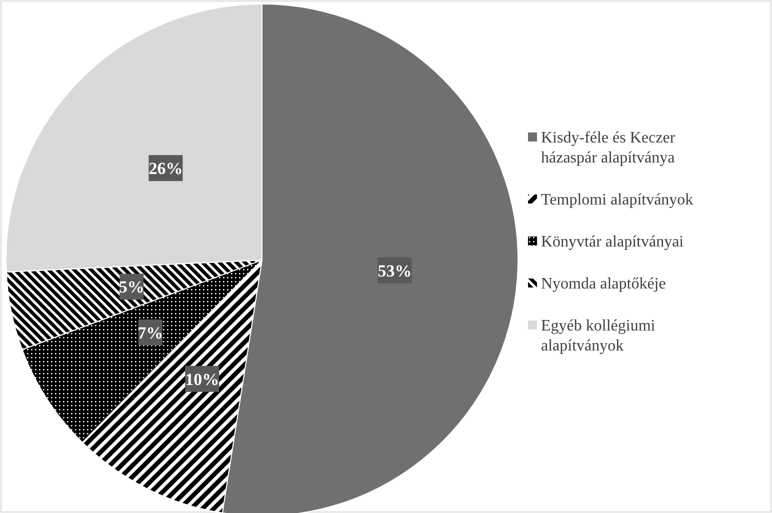 Image resolution: width=772 pixels, height=513 pixels. I want to click on data-label: 7%, so click(151, 332).